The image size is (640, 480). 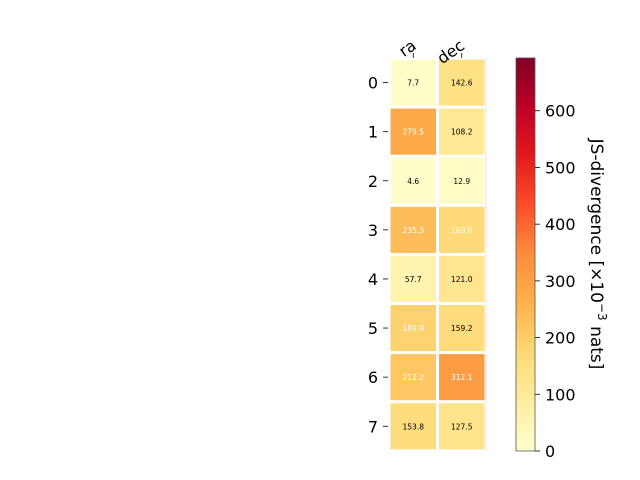 I want to click on colorbar-ticks: 0 100 200 300 400 500 600, so click(x=555, y=281).